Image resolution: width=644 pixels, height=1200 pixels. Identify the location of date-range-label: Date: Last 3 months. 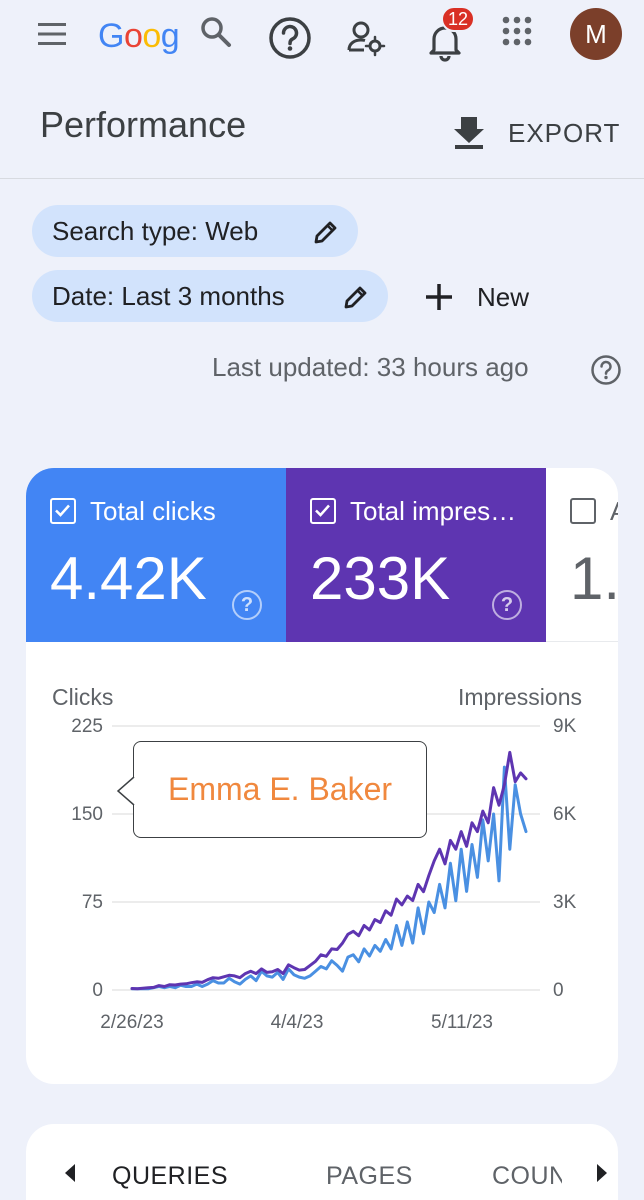
(168, 296).